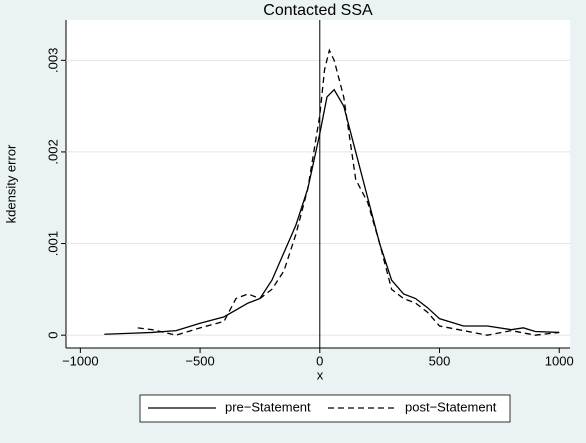  Describe the element at coordinates (10, 183) in the screenshot. I see `y-axis-label: kdensity error` at that location.